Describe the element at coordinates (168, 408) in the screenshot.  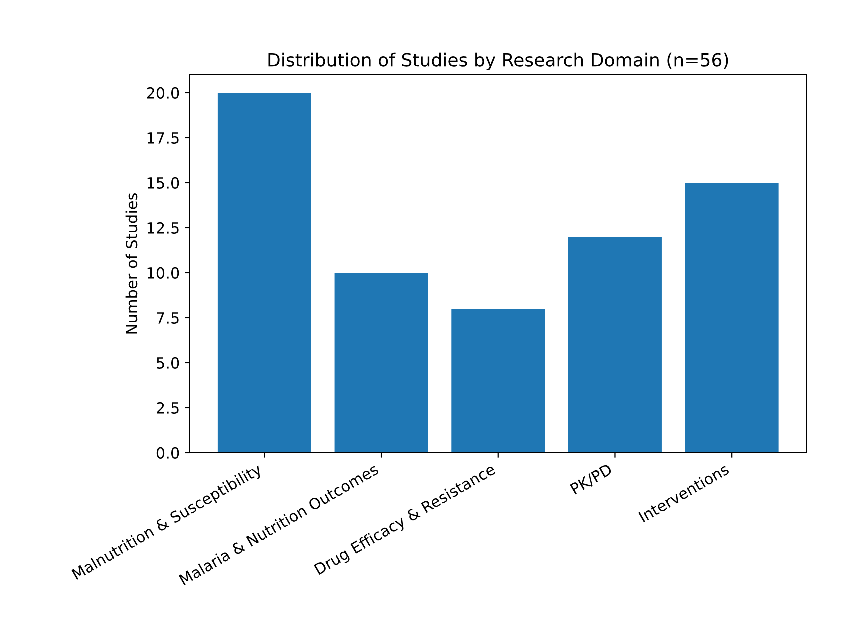
I see `y-tick-label: 2.5` at that location.